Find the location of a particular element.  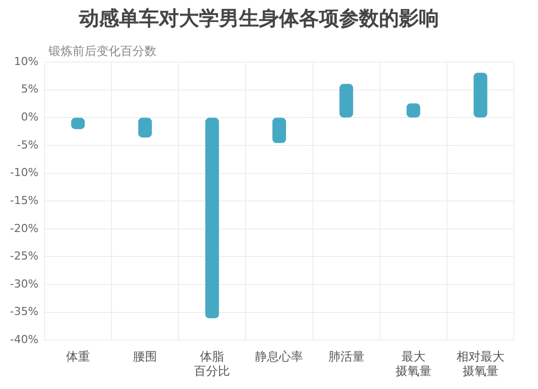

y-tick-label: -5% is located at coordinates (27, 145).